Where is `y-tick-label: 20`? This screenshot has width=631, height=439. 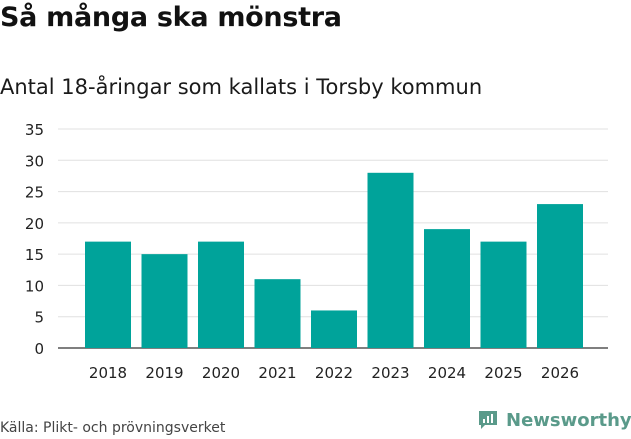
y-tick-label: 20 is located at coordinates (34, 224).